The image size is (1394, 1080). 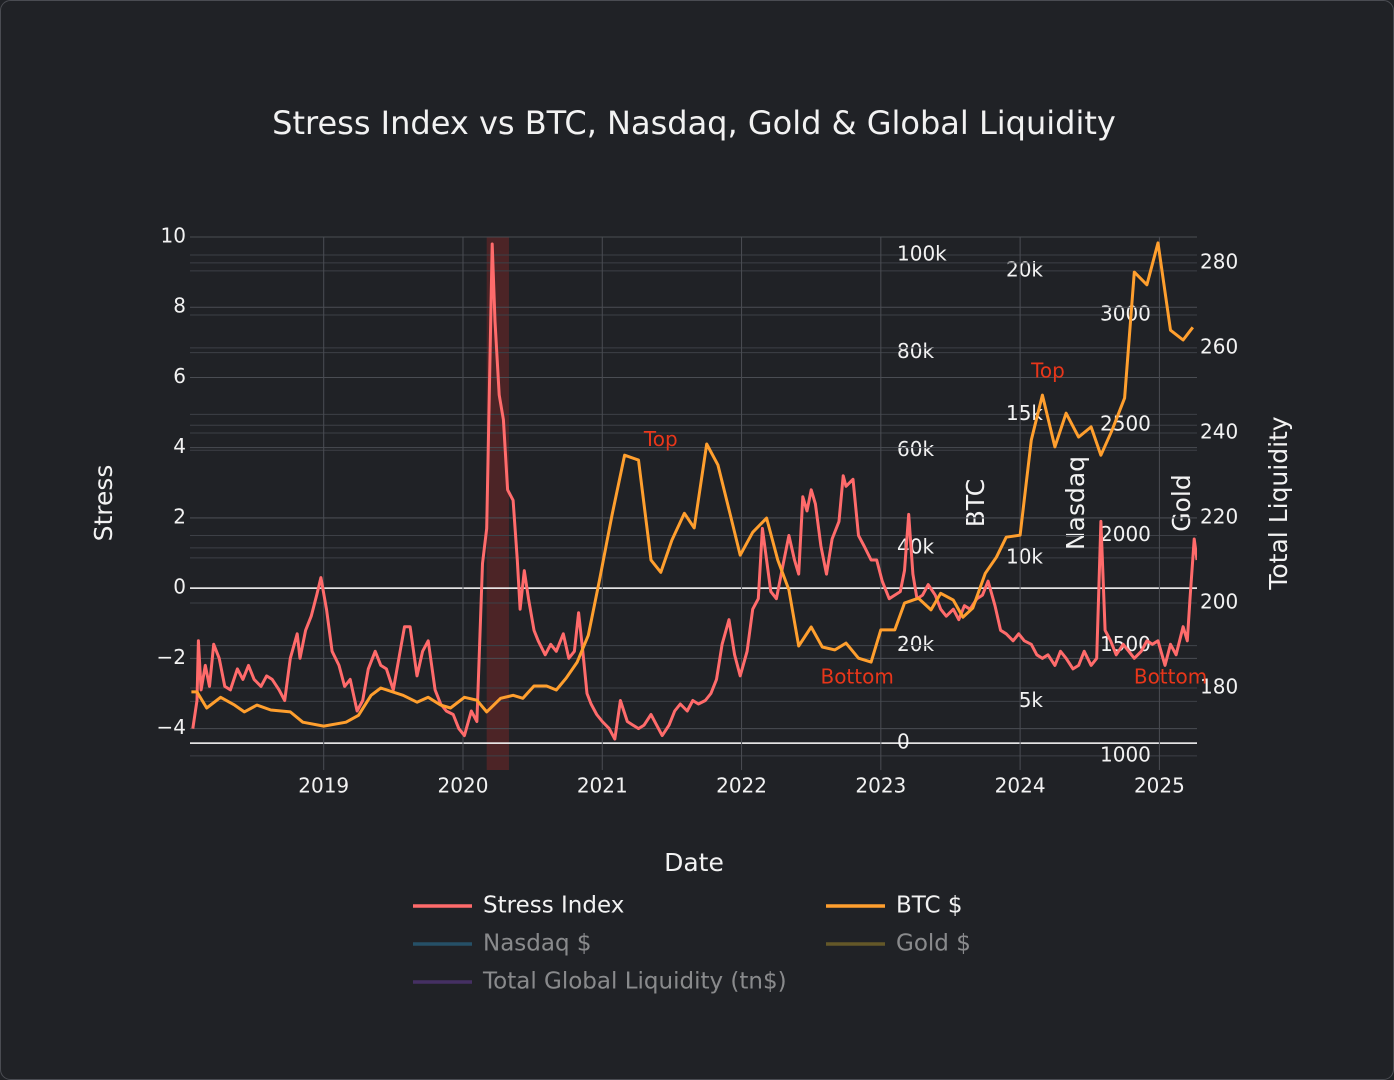 What do you see at coordinates (173, 236) in the screenshot?
I see `y-tick-label: 10` at bounding box center [173, 236].